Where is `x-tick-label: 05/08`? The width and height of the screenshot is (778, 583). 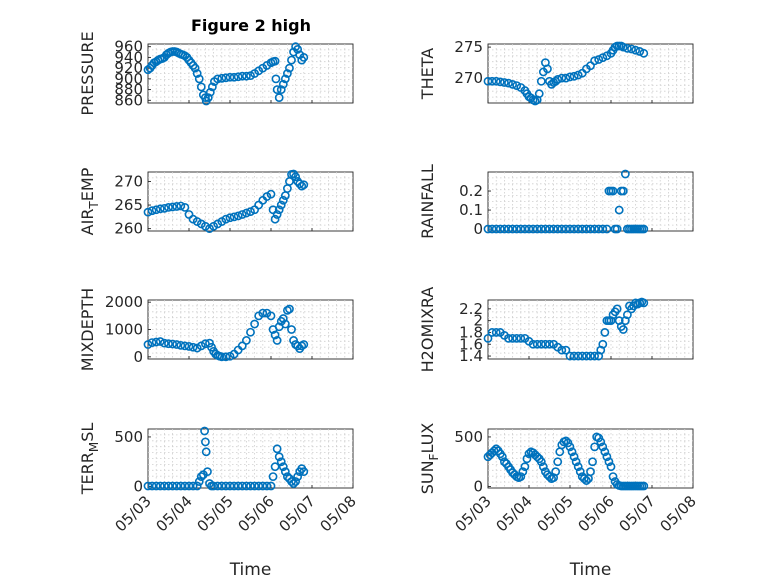 x-tick-label: 05/08 is located at coordinates (678, 513).